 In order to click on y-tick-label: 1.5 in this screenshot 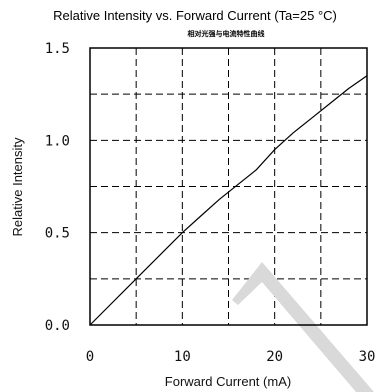, I will do `click(57, 49)`.